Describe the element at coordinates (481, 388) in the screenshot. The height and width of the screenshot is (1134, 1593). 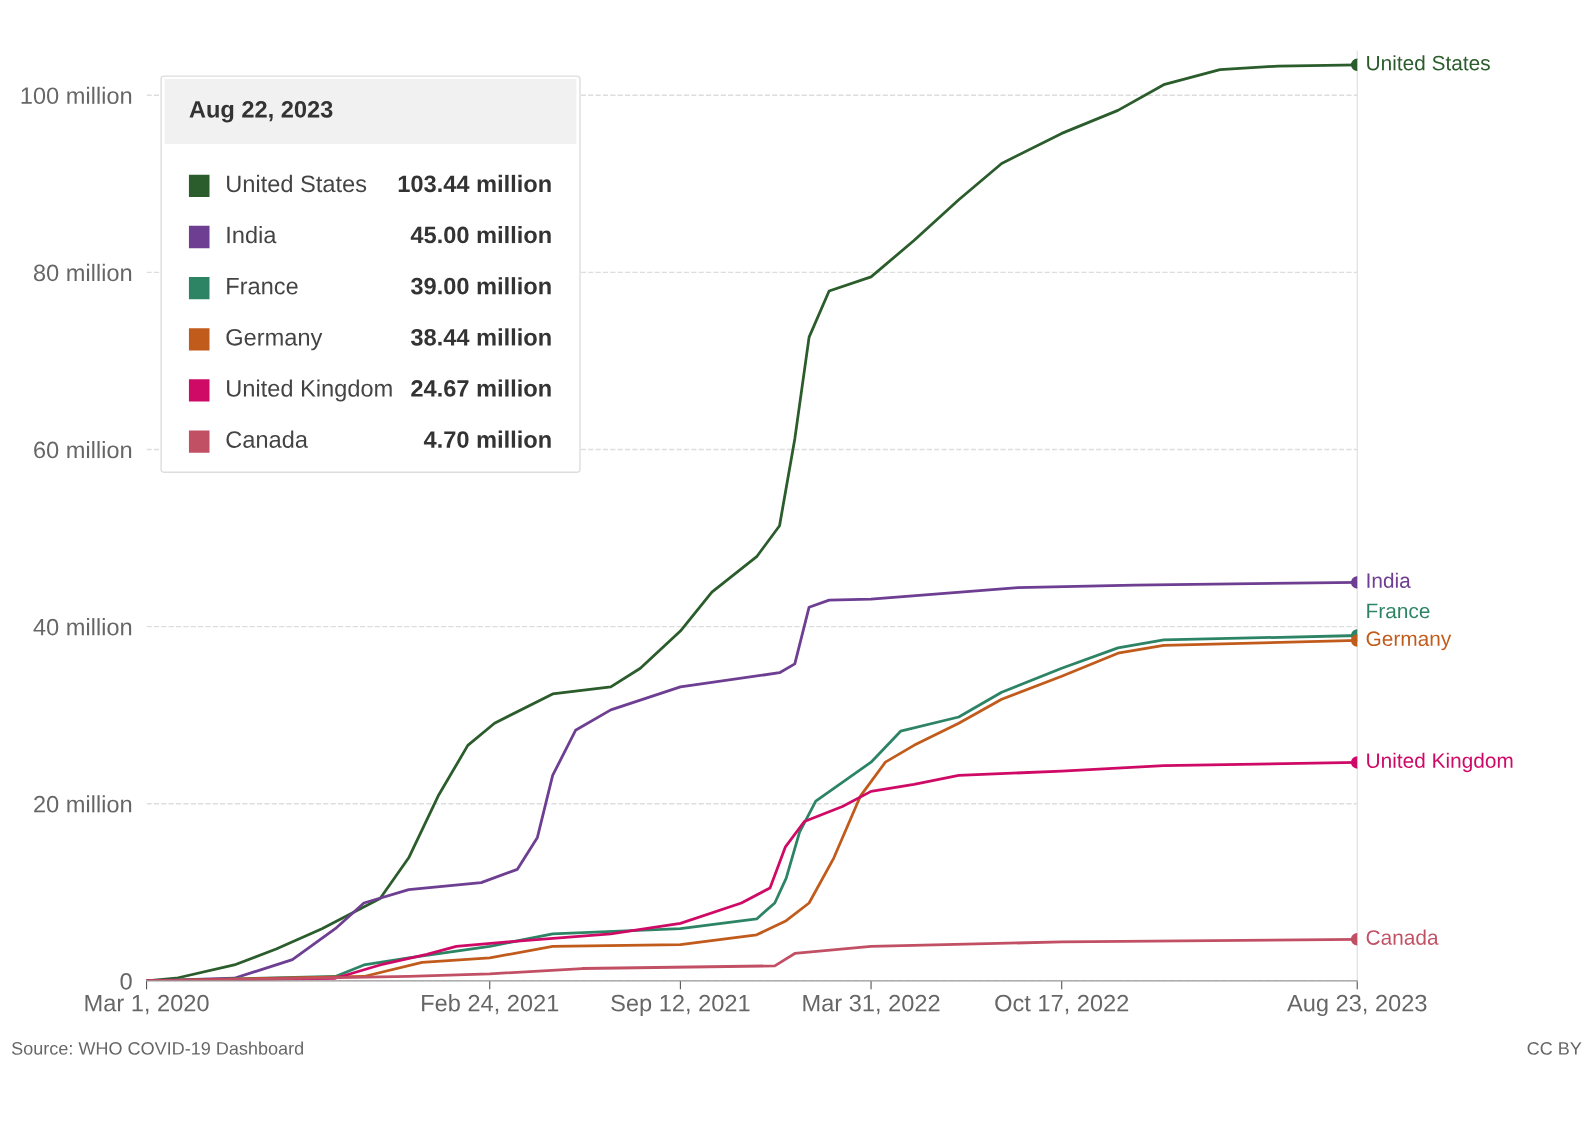
I see `annotation: 24.67 million` at that location.